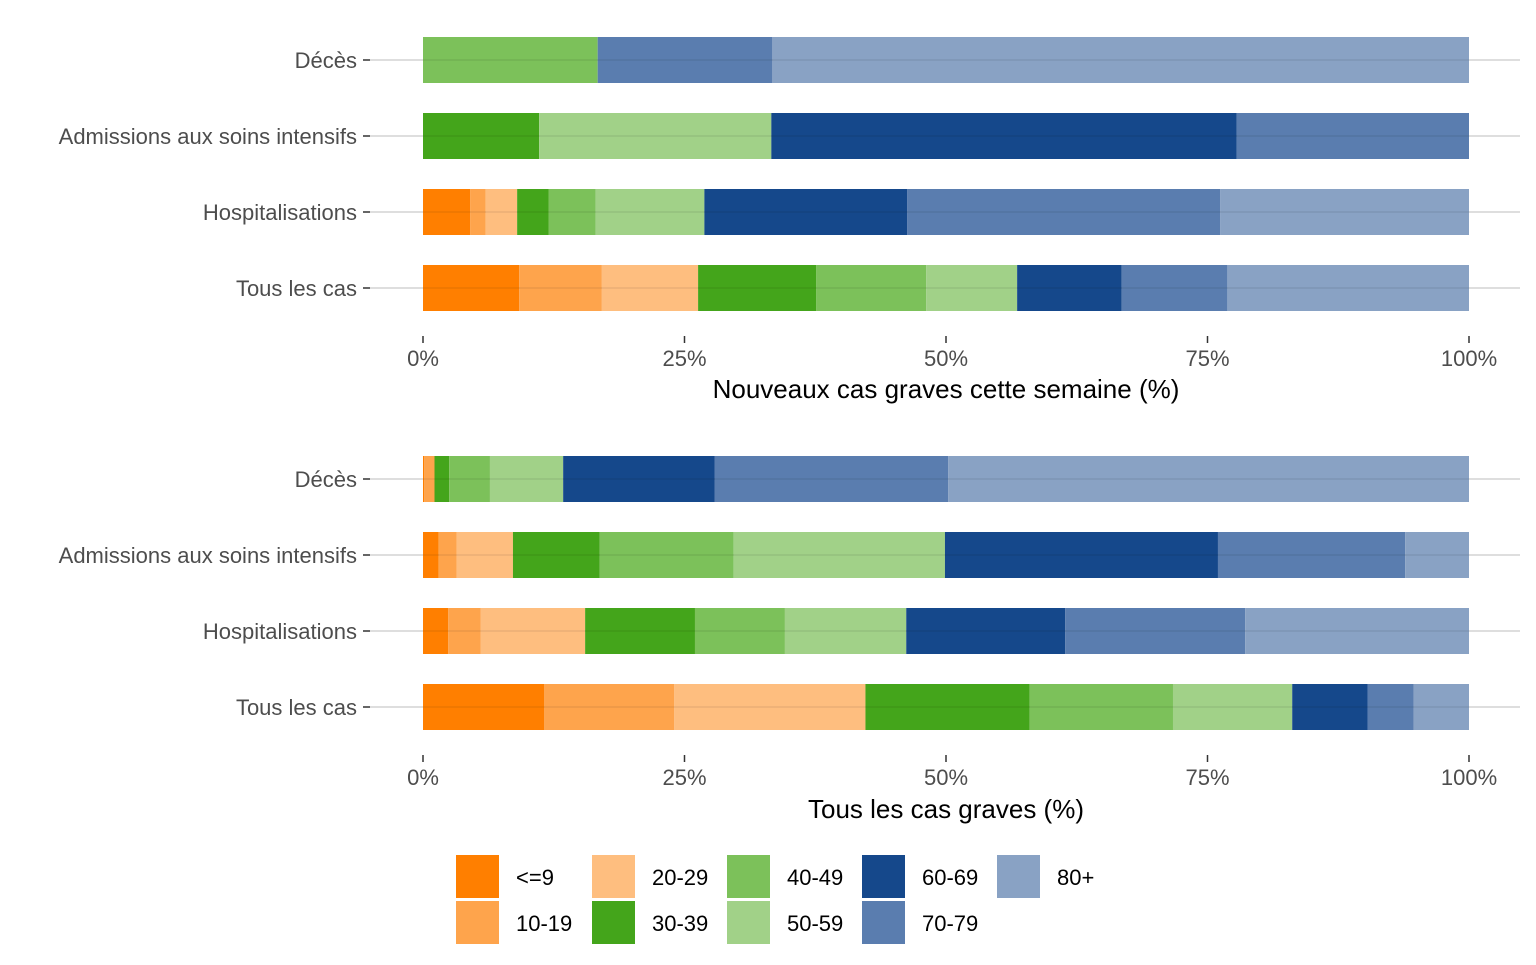 This screenshot has height=965, width=1536. Describe the element at coordinates (535, 877) in the screenshot. I see `legend-label: <=9` at that location.